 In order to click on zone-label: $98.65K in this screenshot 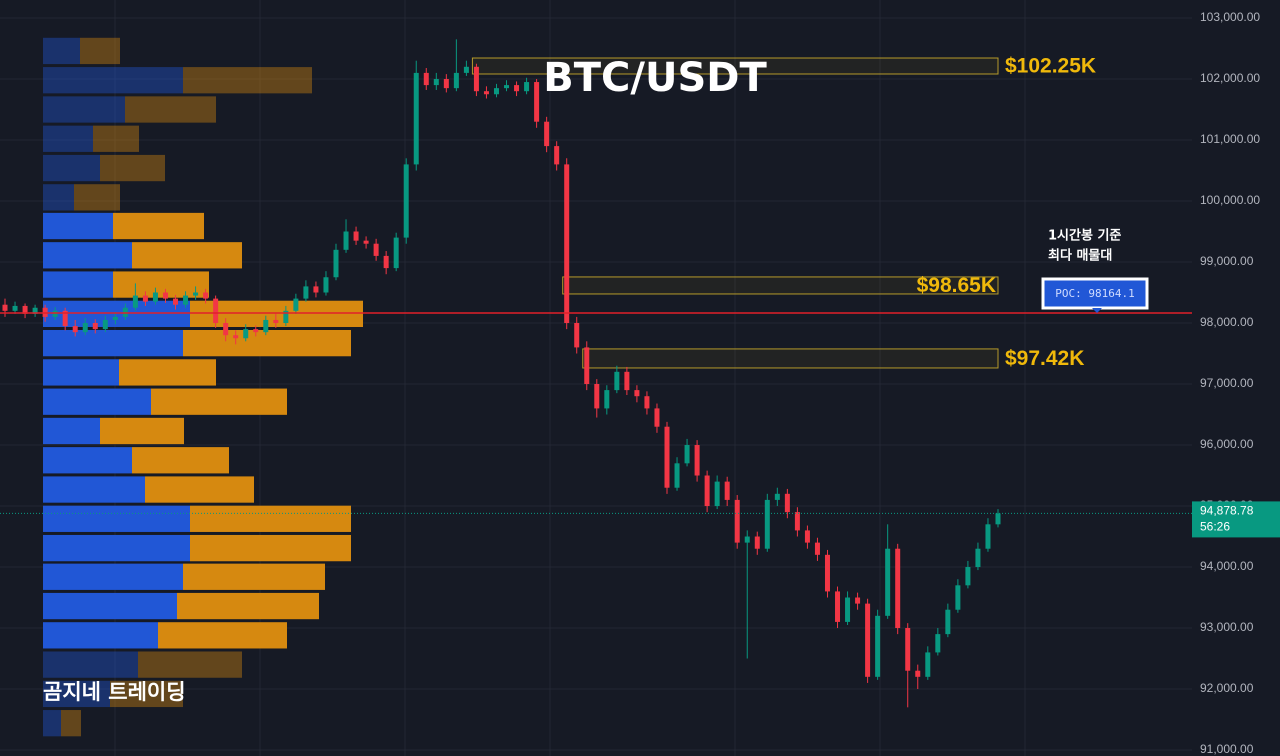, I will do `click(956, 285)`.